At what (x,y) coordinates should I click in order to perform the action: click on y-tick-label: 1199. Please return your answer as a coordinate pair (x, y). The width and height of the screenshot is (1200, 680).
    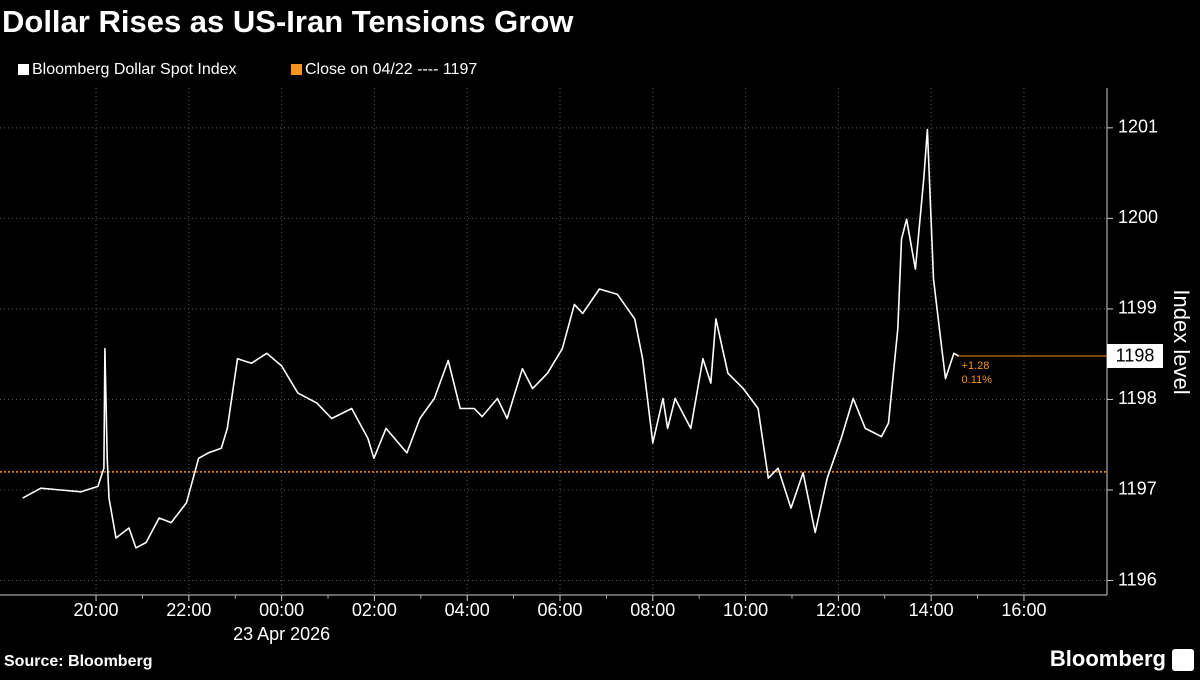
    Looking at the image, I should click on (1137, 308).